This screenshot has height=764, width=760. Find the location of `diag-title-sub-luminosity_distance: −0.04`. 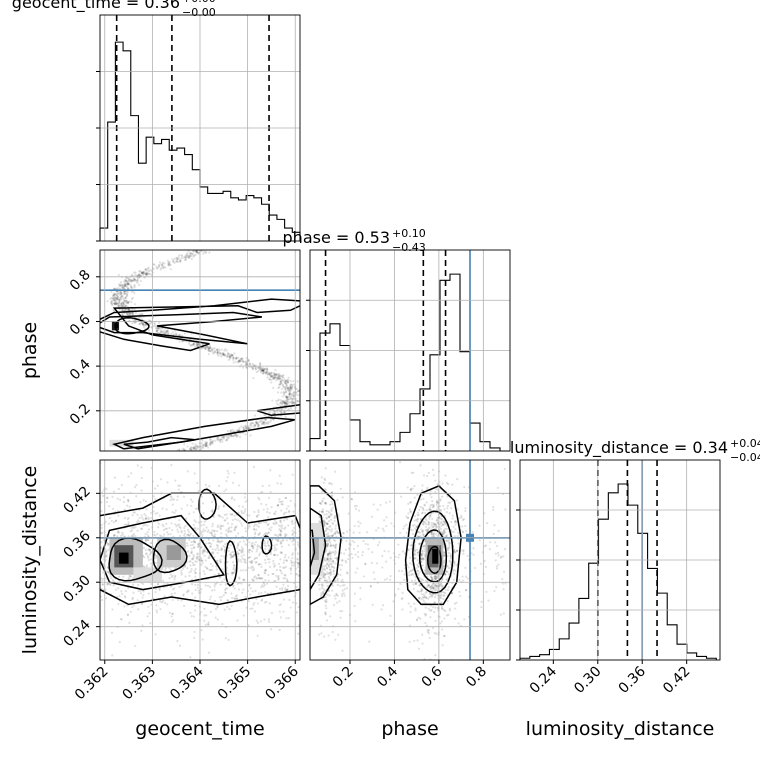

diag-title-sub-luminosity_distance: −0.04 is located at coordinates (745, 457).